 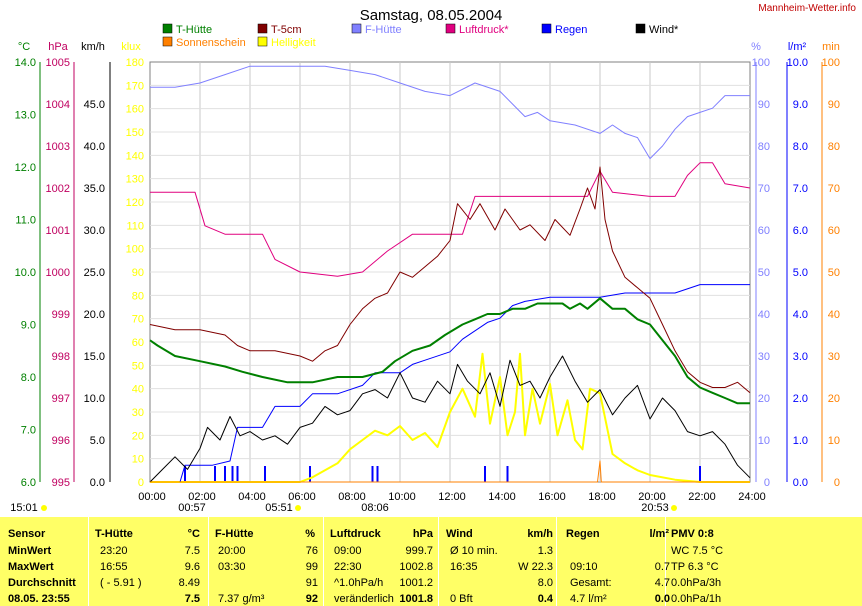 What do you see at coordinates (25, 221) in the screenshot?
I see `axis-tick-temp: 11.0` at bounding box center [25, 221].